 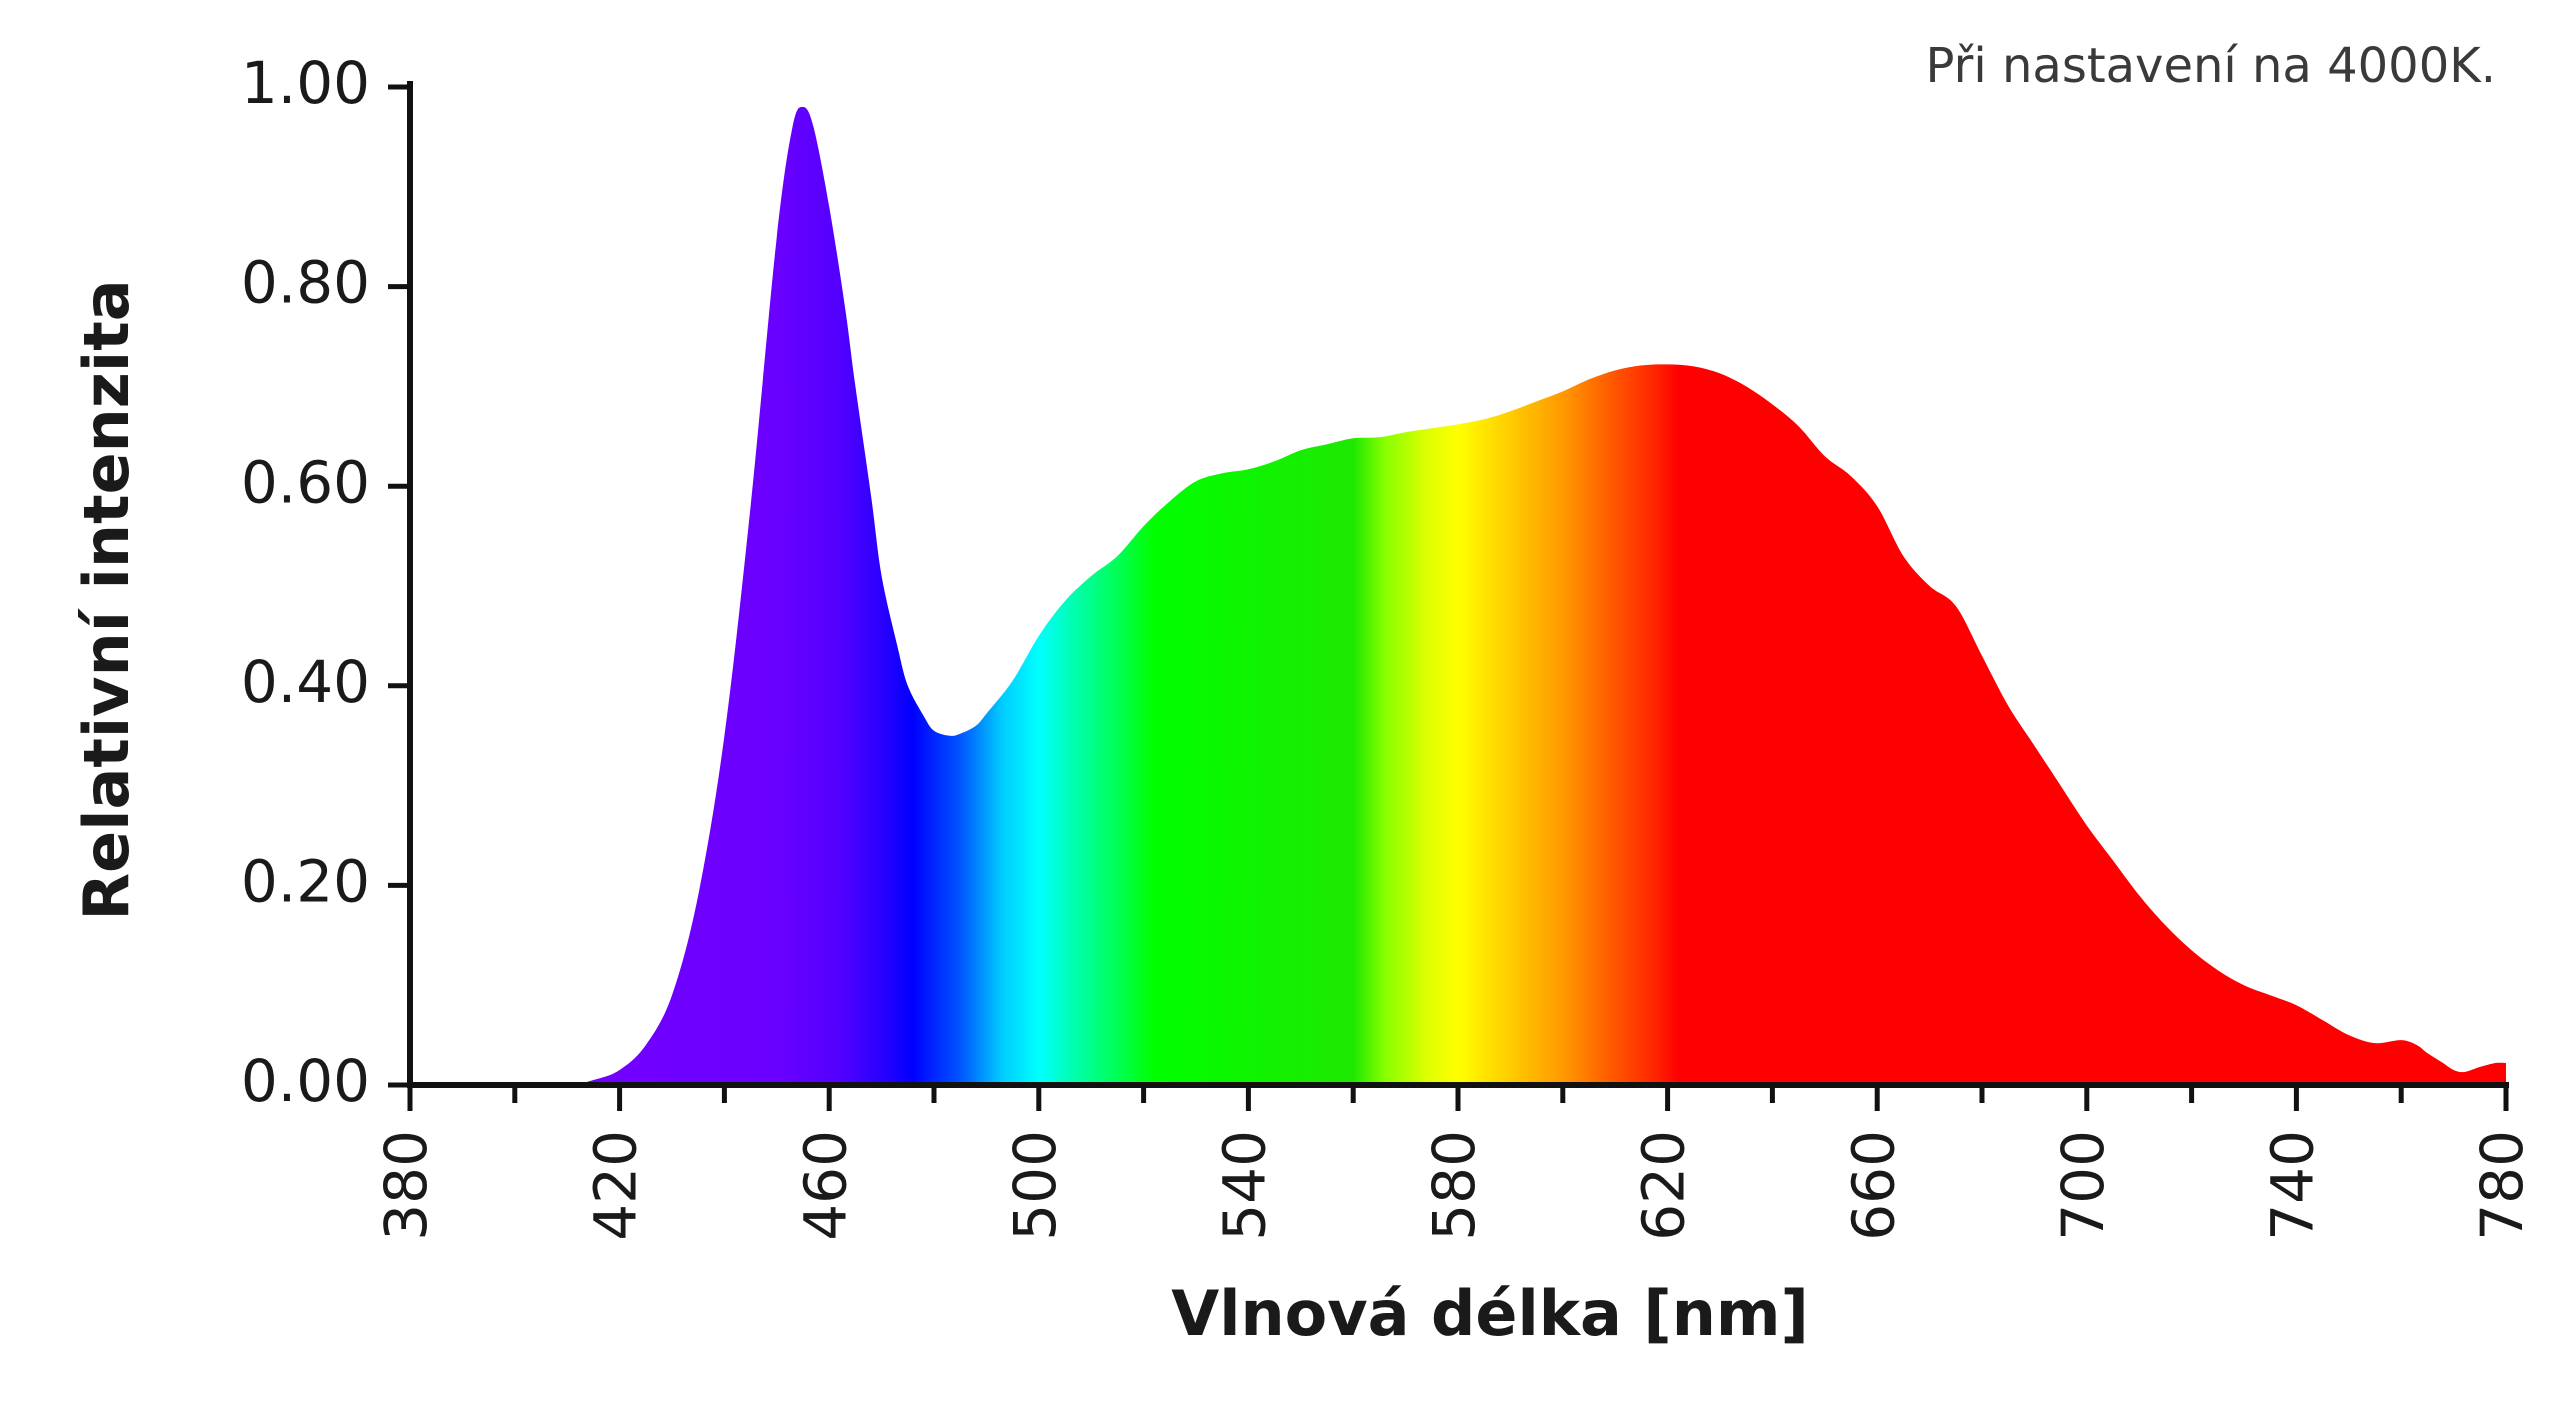 What do you see at coordinates (2502, 1185) in the screenshot?
I see `x-tick-label: 780` at bounding box center [2502, 1185].